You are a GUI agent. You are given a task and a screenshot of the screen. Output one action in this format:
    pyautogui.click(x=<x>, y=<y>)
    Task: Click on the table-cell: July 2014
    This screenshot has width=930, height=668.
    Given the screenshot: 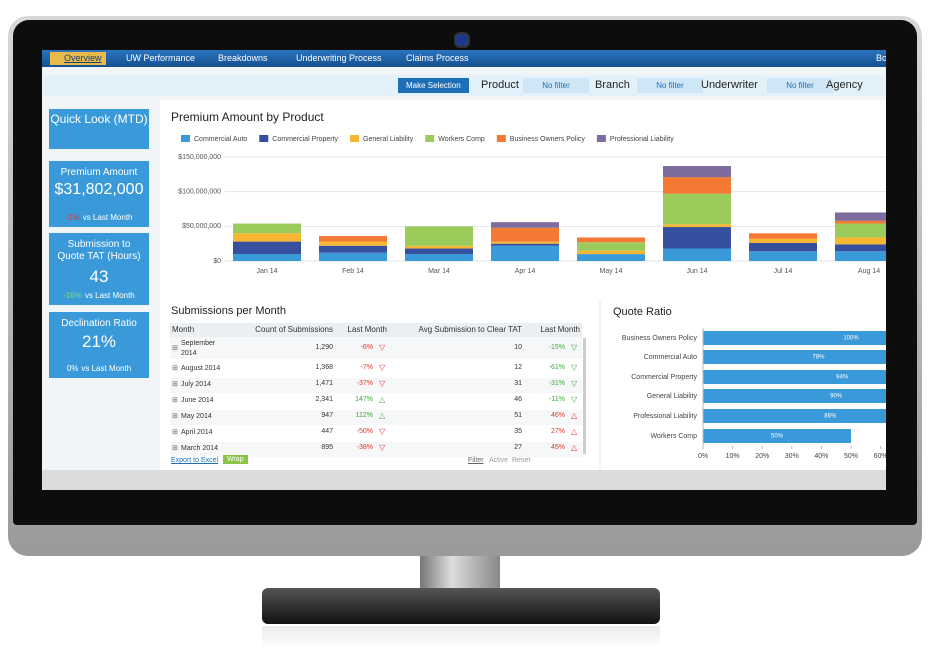 What is the action you would take?
    pyautogui.click(x=196, y=384)
    